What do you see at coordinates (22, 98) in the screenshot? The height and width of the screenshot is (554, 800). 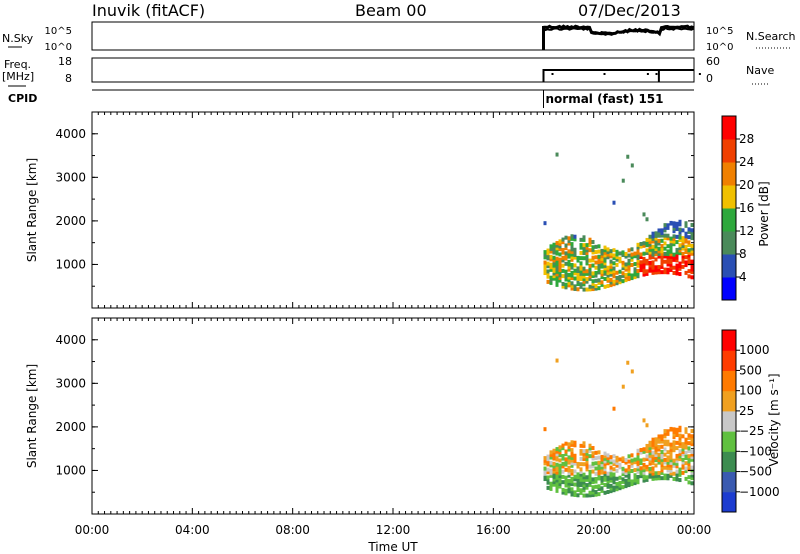 I see `cpid-label: CPID` at bounding box center [22, 98].